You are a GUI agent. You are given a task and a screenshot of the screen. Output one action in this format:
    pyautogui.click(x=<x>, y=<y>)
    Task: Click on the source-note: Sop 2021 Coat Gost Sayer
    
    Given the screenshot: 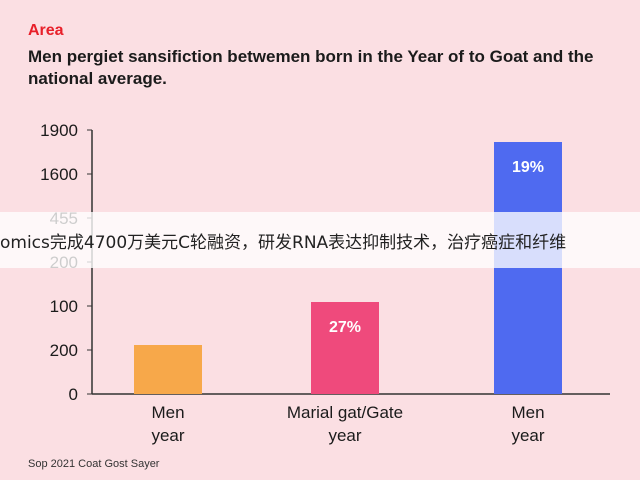 What is the action you would take?
    pyautogui.click(x=94, y=464)
    